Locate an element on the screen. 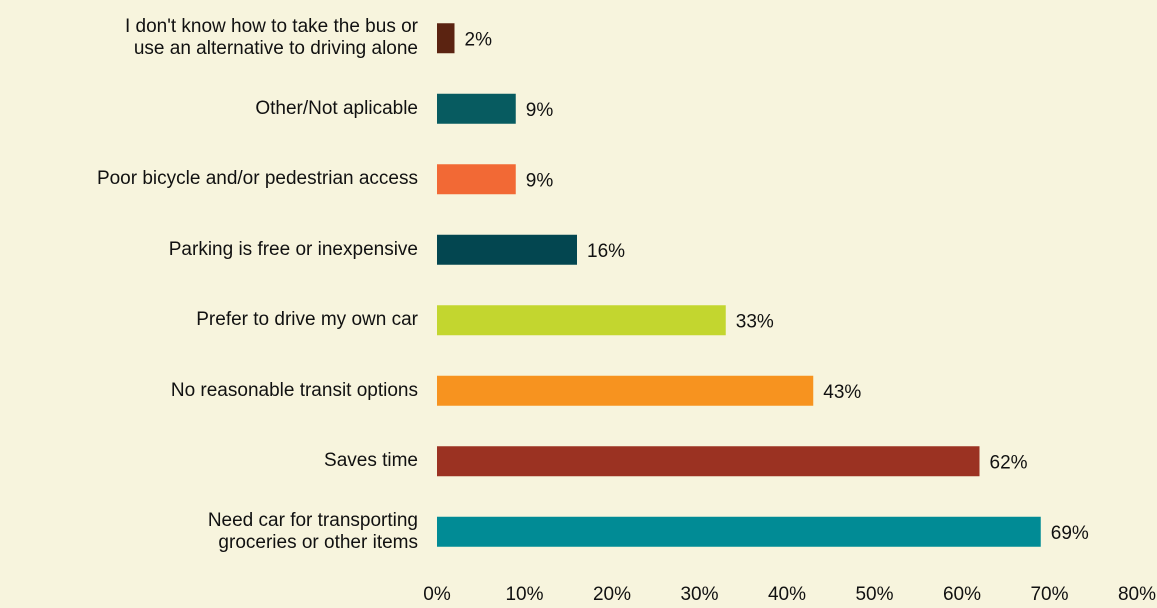  x-tick-label: 30% is located at coordinates (699, 594).